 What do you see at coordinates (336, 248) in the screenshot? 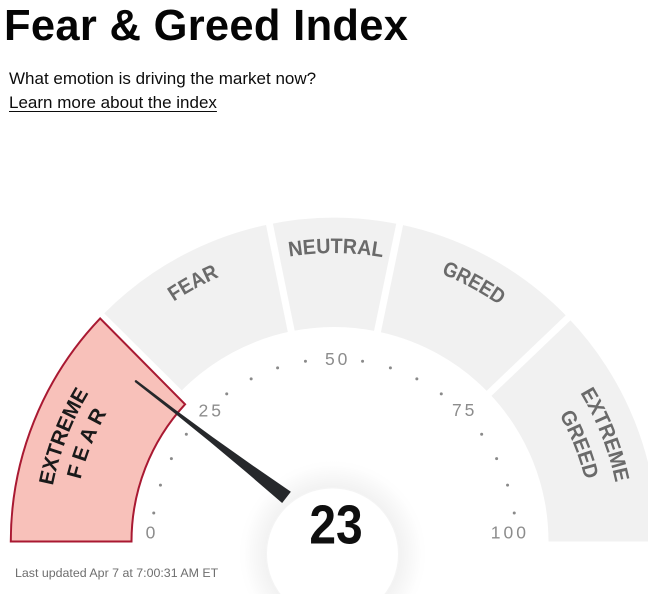
I see `svg-text: NEUTRAL` at bounding box center [336, 248].